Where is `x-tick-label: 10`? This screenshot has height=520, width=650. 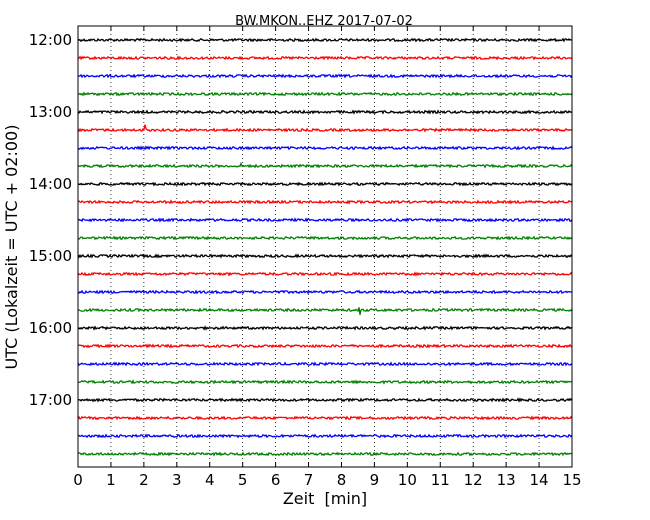 x-tick-label: 10 is located at coordinates (407, 480).